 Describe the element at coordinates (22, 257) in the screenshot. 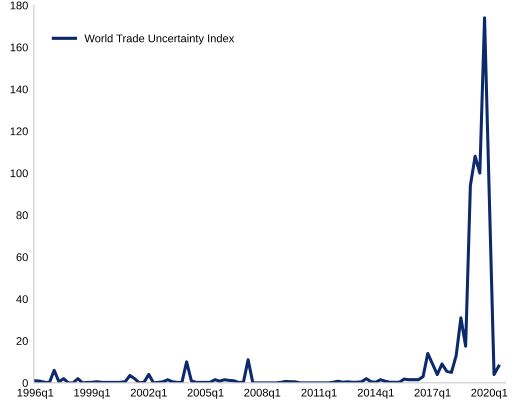

I see `y-tick-label: 60` at that location.